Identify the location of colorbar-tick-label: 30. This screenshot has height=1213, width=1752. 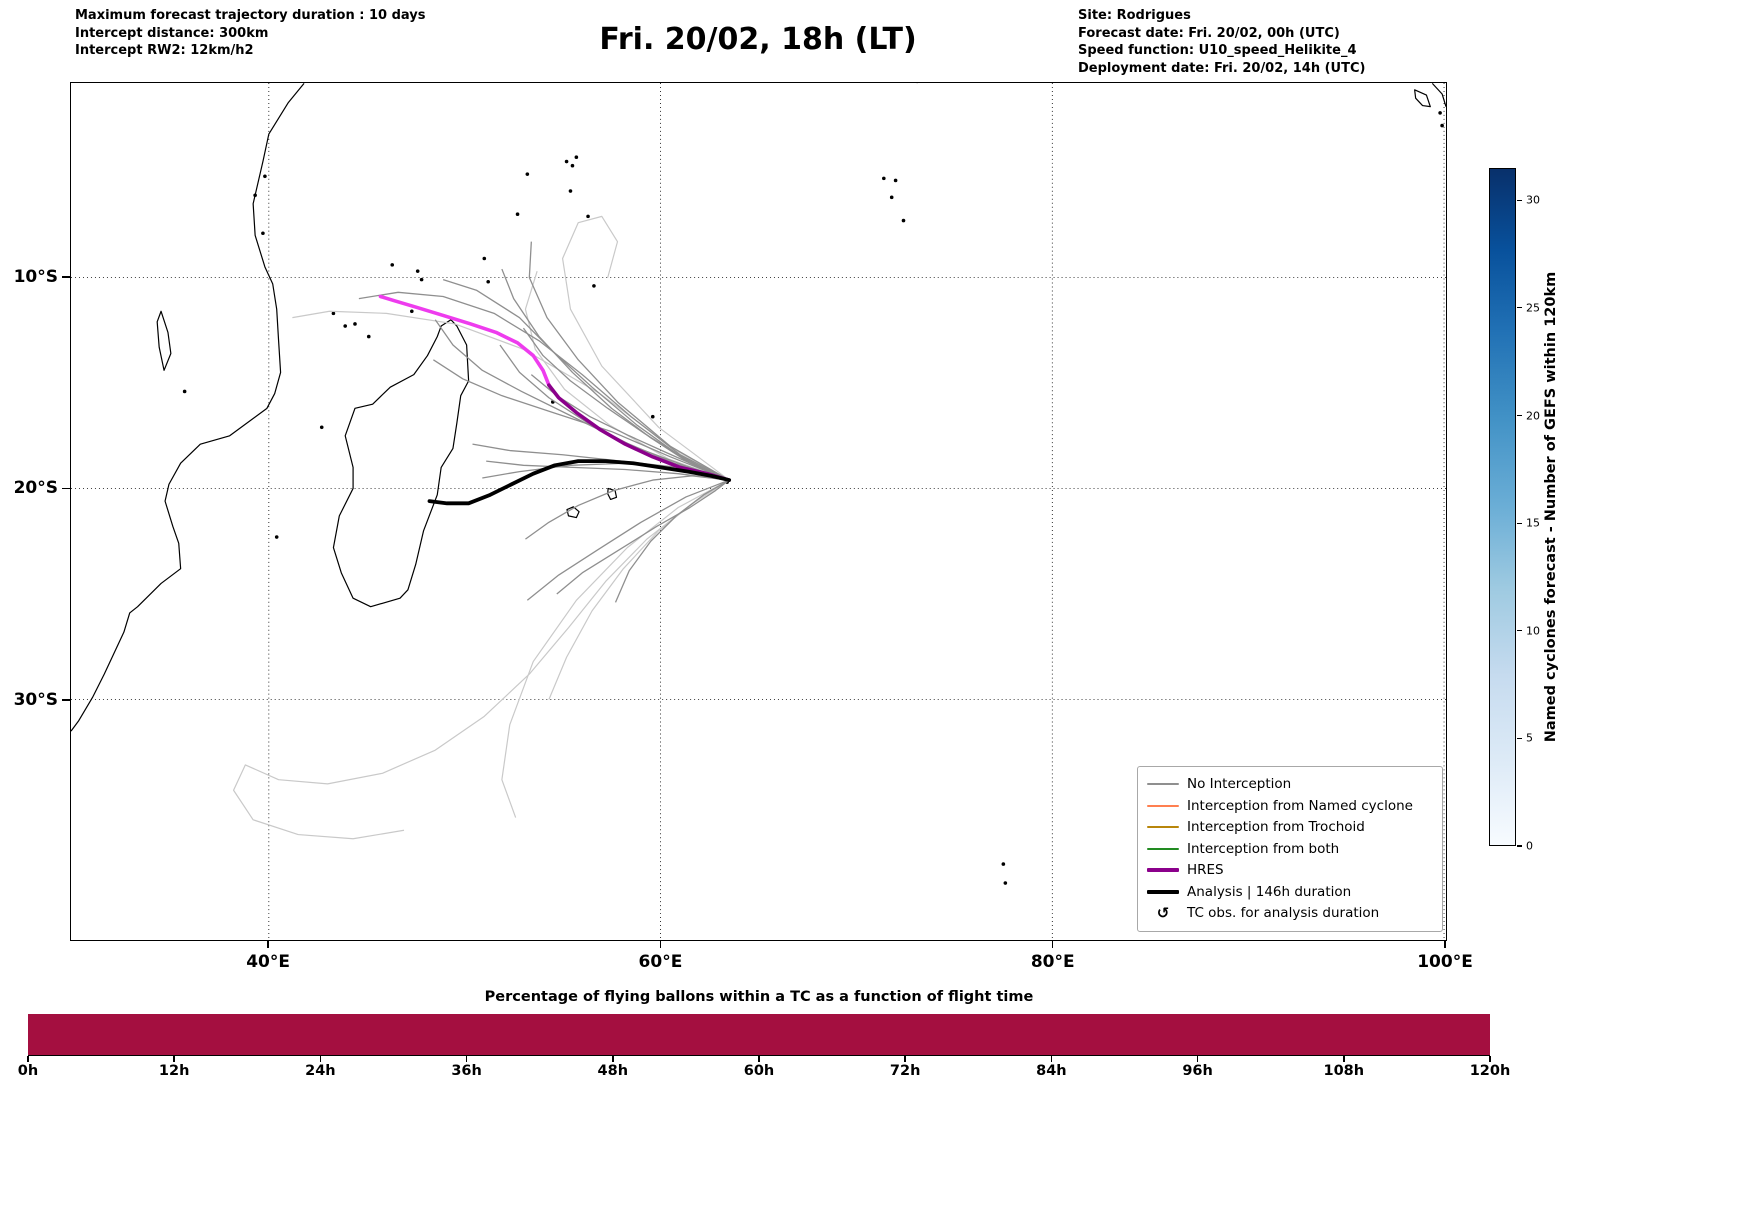
(1533, 200).